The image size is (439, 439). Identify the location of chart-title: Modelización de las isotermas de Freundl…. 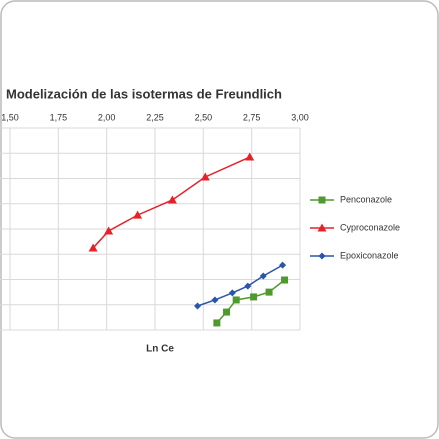
(144, 93).